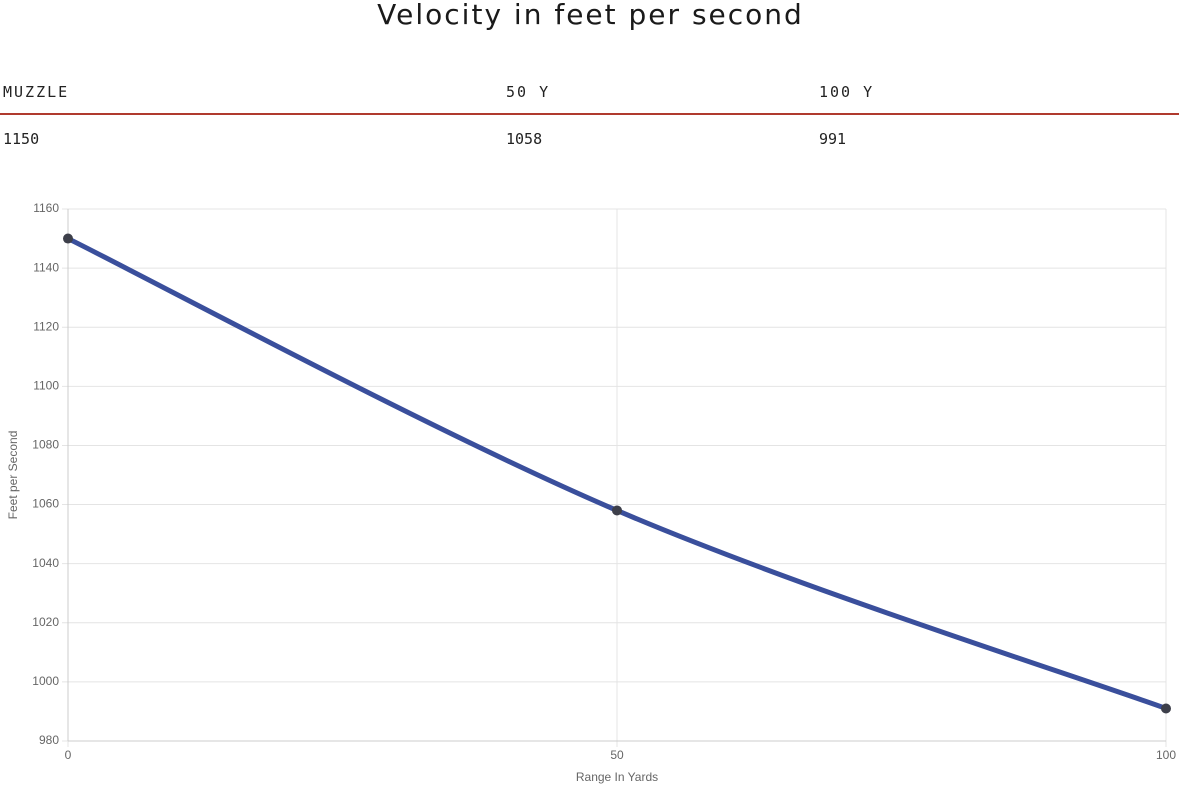  I want to click on y-tick-label: 1140, so click(46, 267).